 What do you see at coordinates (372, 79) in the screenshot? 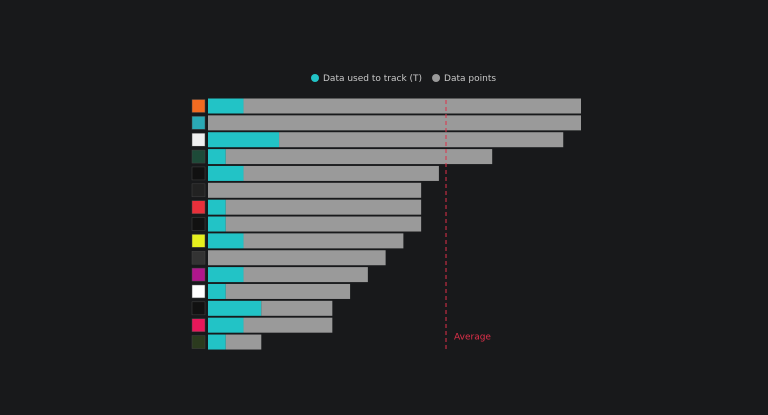
I see `legend-label: Data used to track (T)` at bounding box center [372, 79].